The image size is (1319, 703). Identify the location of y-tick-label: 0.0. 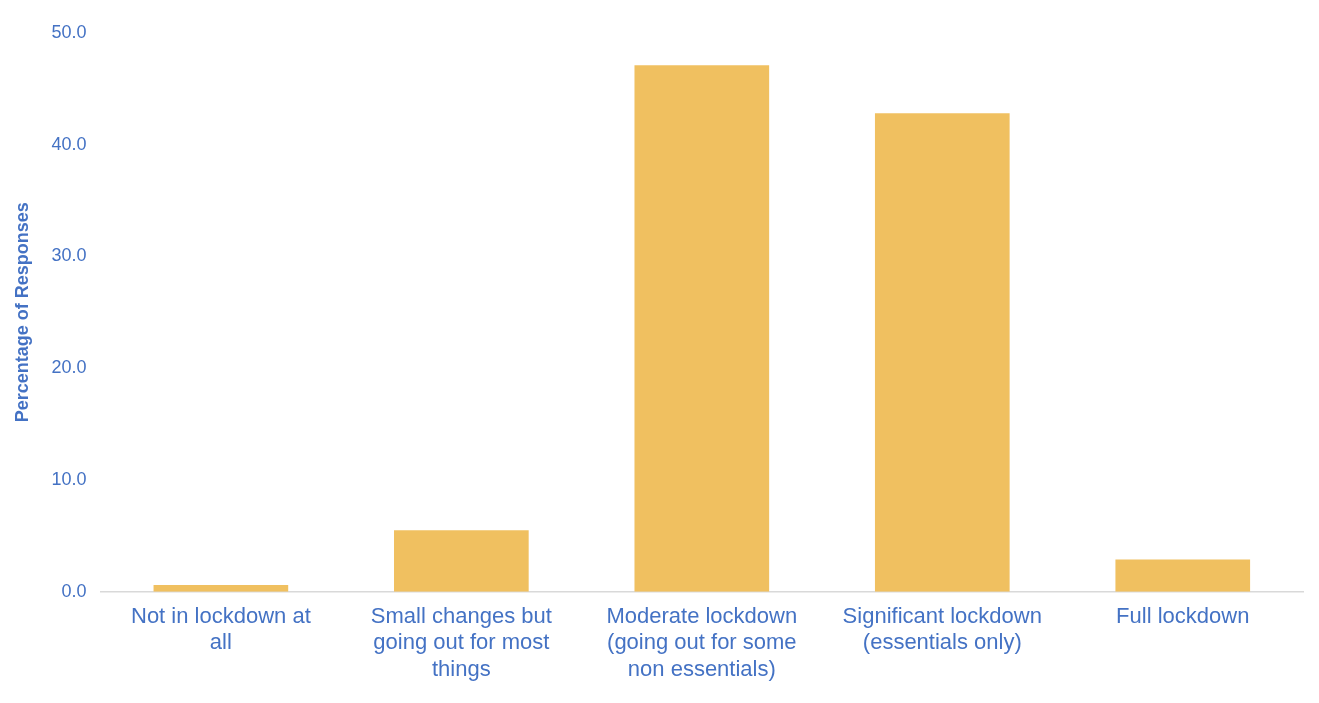
(74, 590).